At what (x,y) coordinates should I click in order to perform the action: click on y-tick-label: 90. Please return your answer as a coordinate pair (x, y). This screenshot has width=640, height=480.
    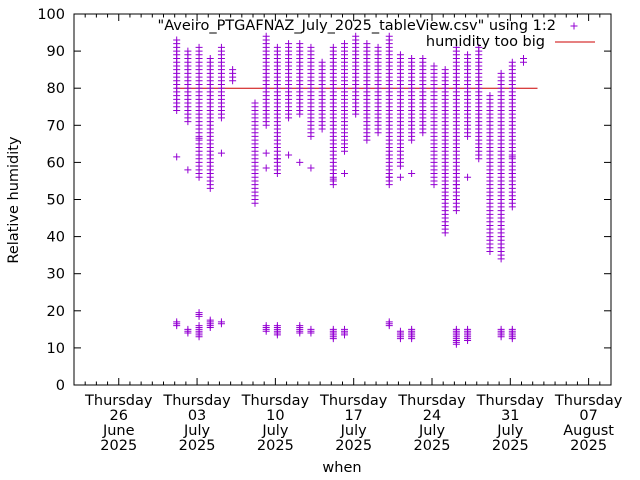
    Looking at the image, I should click on (56, 52).